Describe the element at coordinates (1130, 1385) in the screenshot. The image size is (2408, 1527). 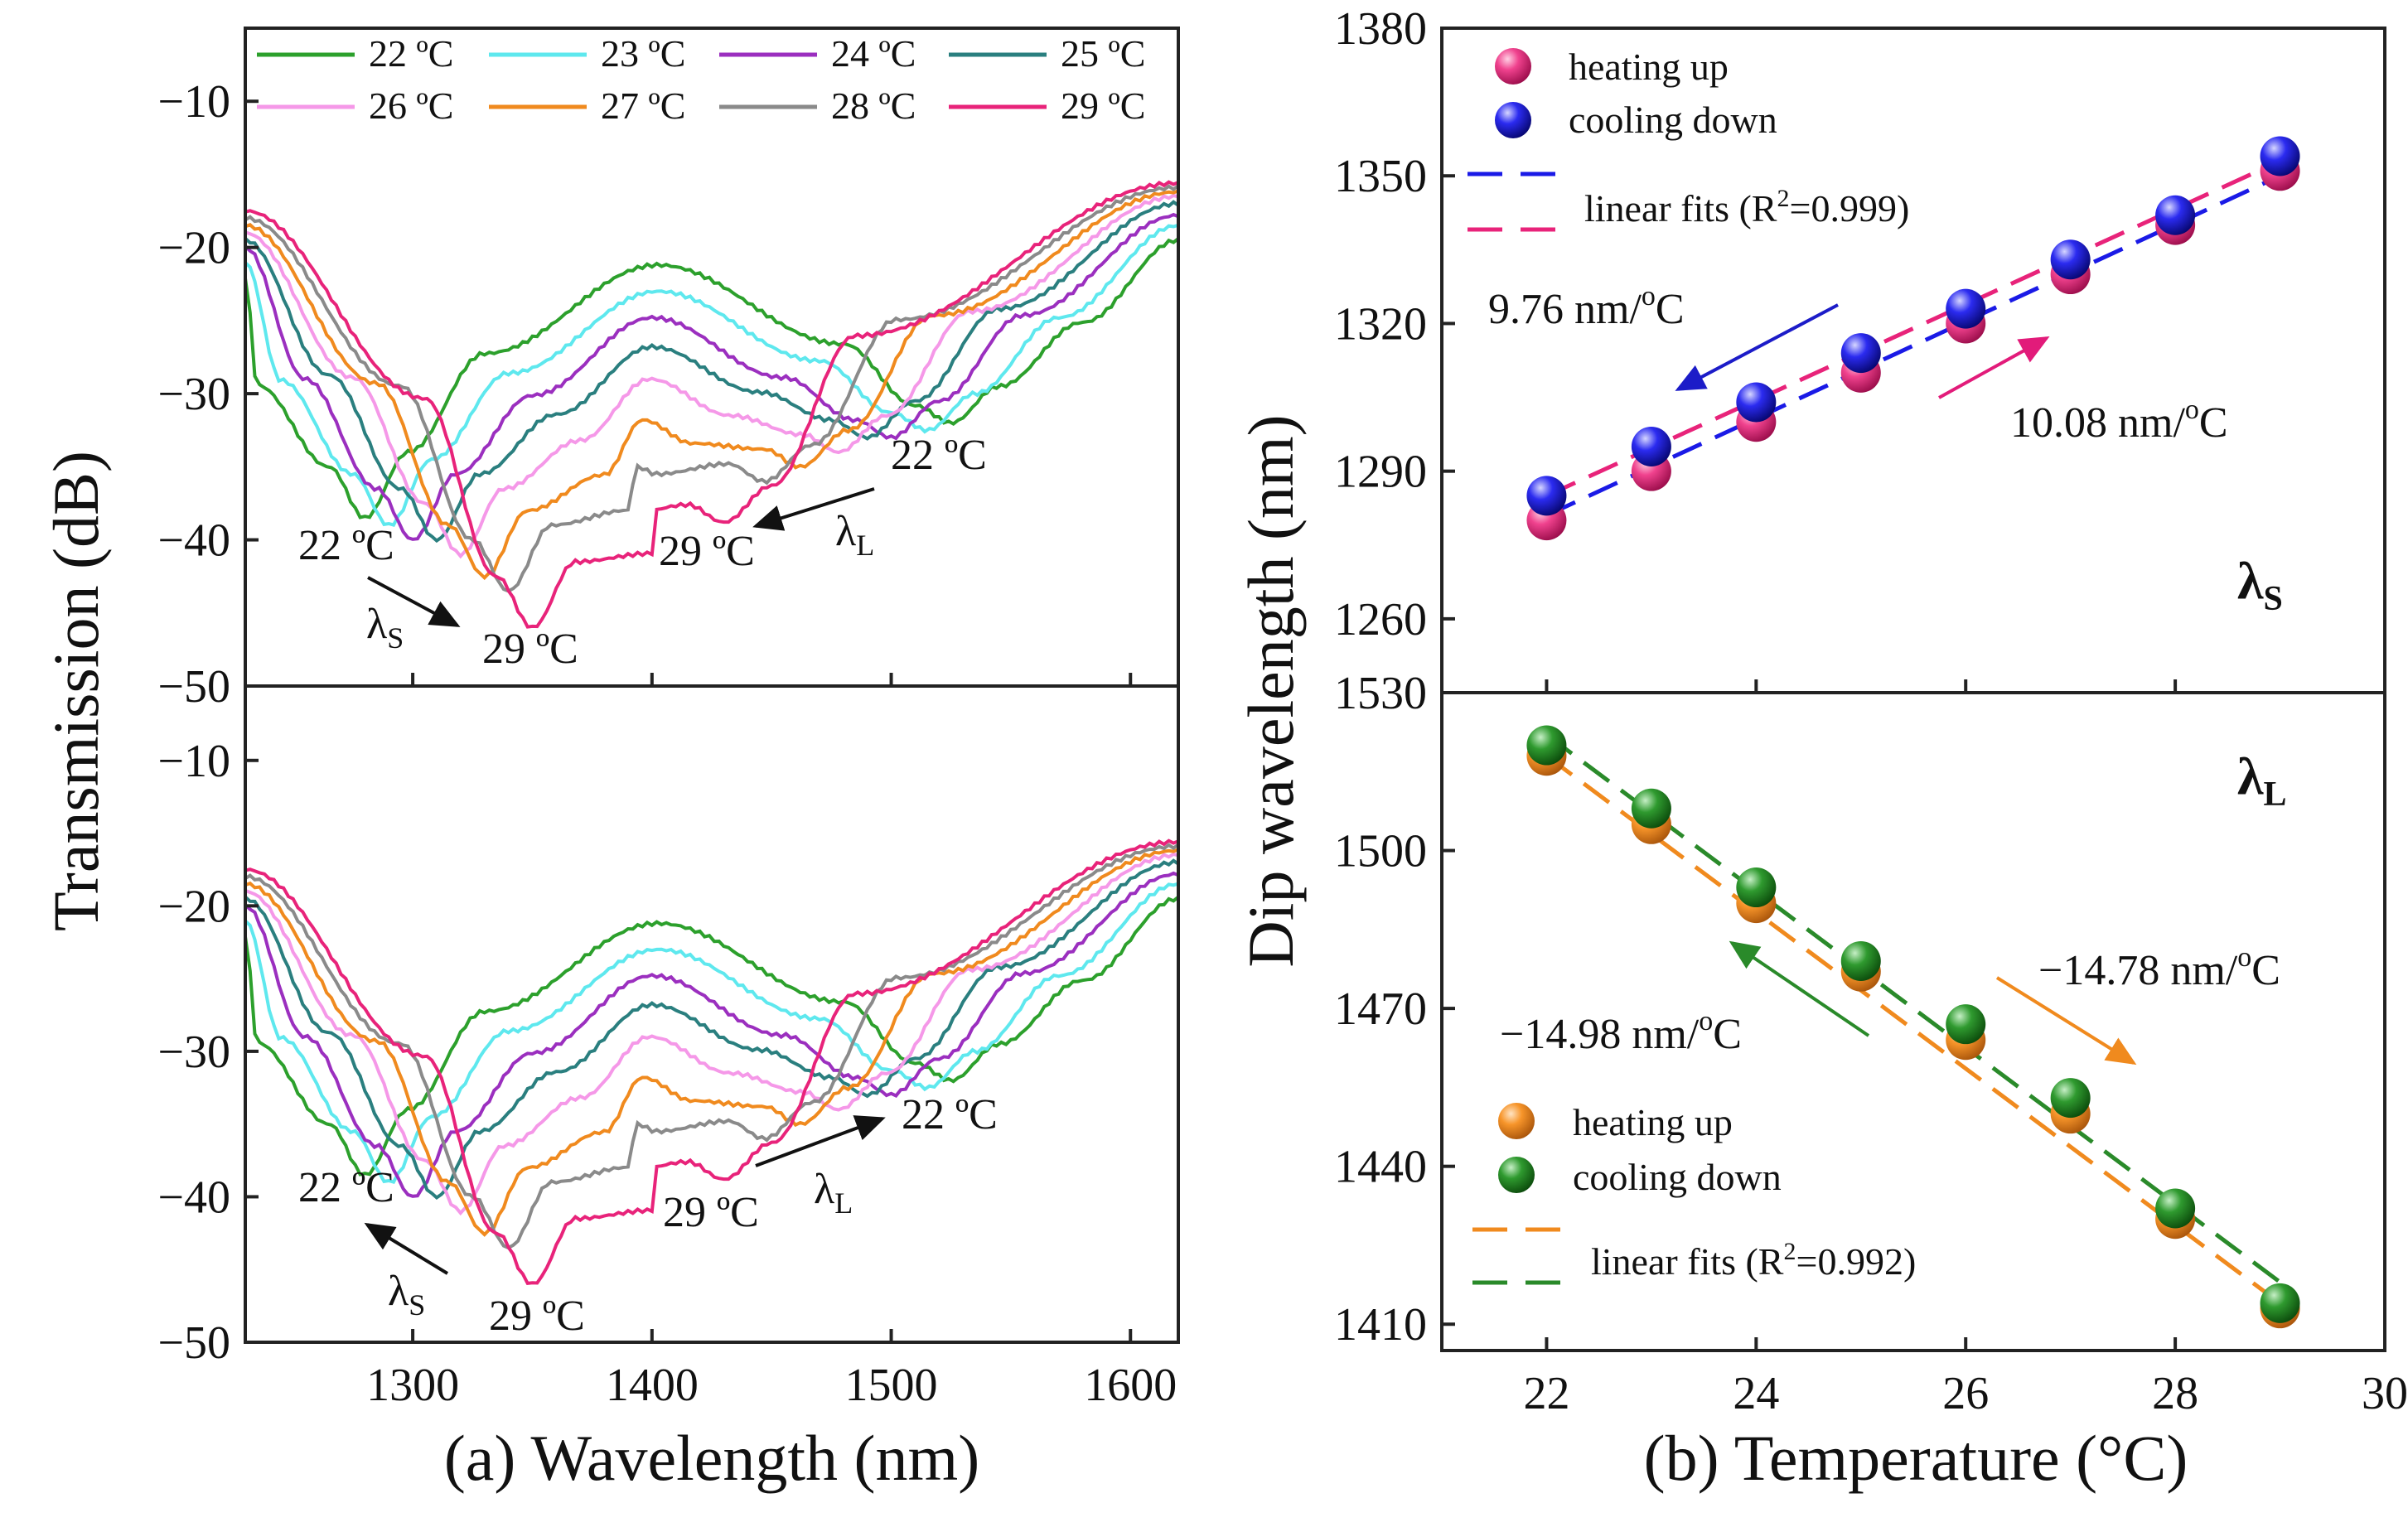
I see `a-xtick-label: 1600` at that location.